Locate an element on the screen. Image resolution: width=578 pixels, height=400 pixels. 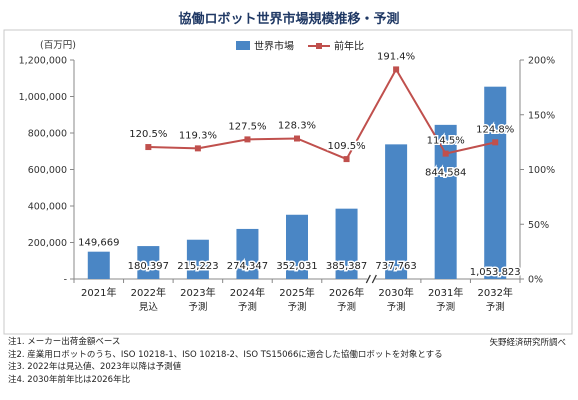
note-line: 注3. 2022年は見込値、2023年以降は予測値 is located at coordinates (95, 367).